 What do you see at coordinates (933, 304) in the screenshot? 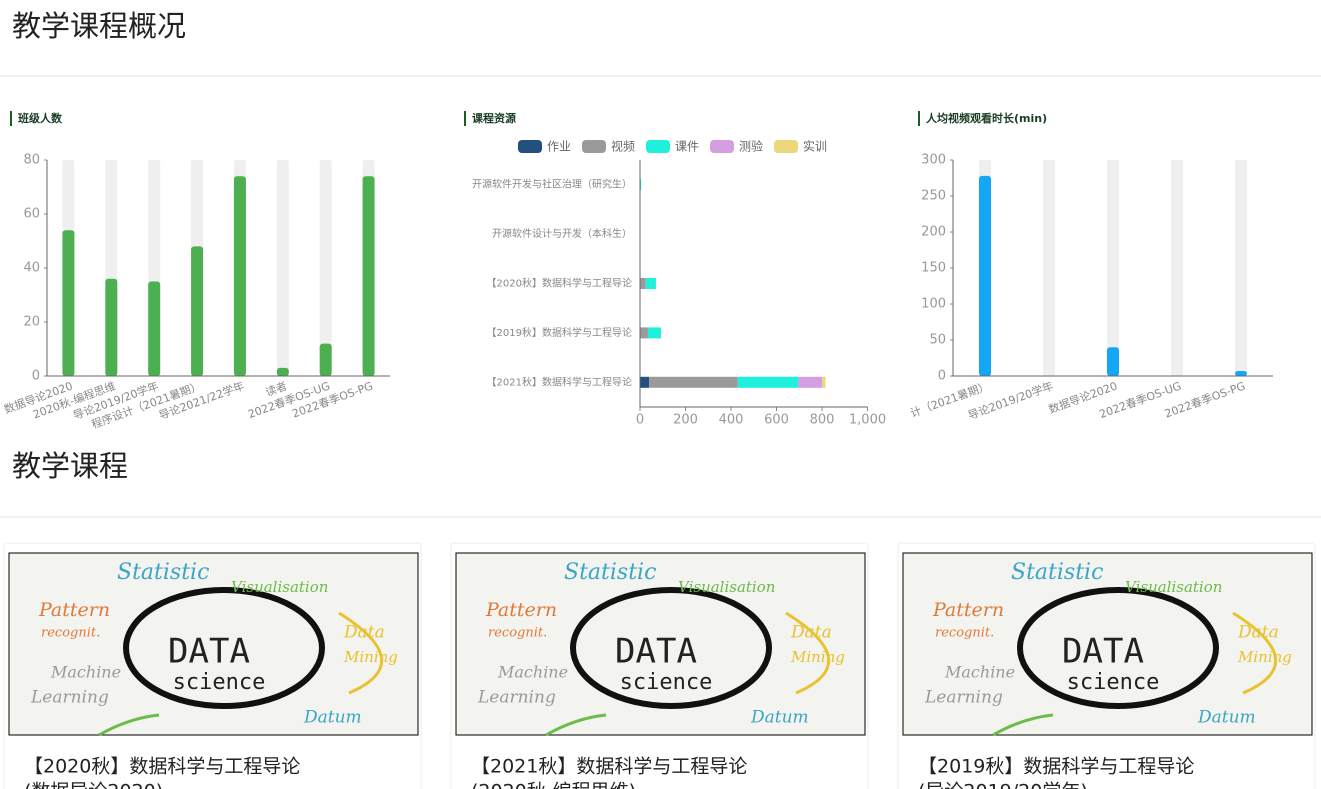
I see `y-tick-label: 100` at bounding box center [933, 304].